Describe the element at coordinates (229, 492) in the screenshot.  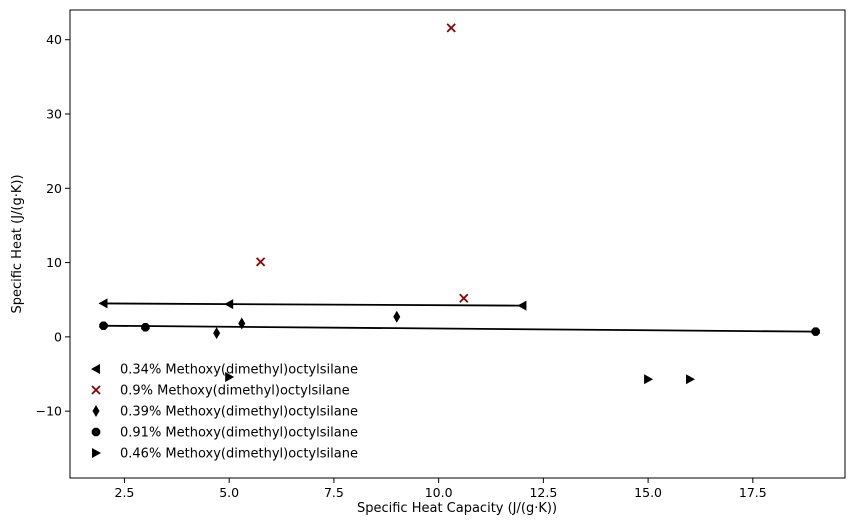
I see `x-tick-label: 5.0` at that location.